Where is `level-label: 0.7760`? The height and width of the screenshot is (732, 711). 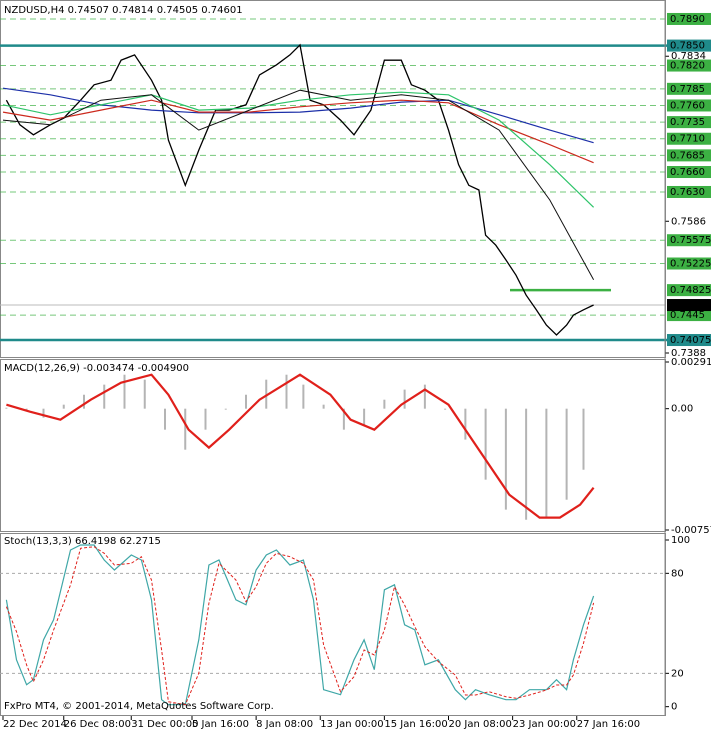 level-label: 0.7760 is located at coordinates (687, 105).